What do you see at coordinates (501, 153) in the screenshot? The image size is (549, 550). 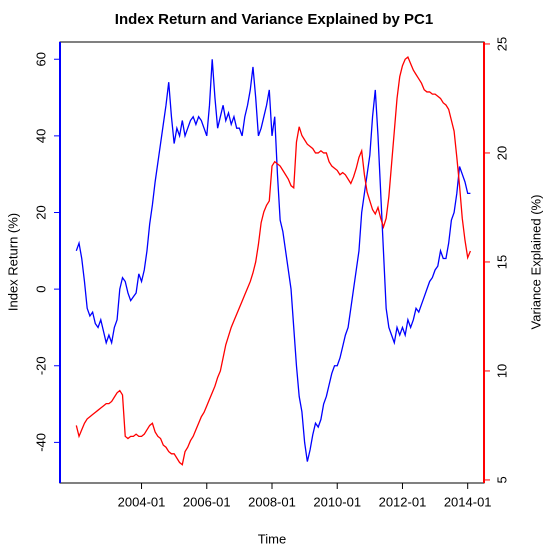 I see `y2-tick-label: 20` at bounding box center [501, 153].